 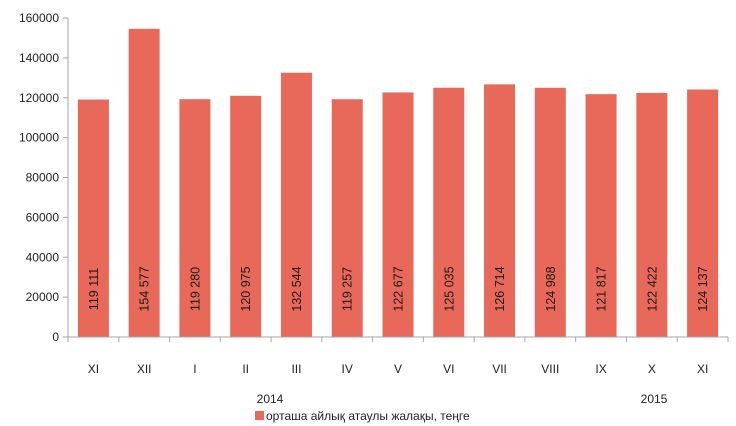 What do you see at coordinates (55, 337) in the screenshot?
I see `y-tick-label: 0` at bounding box center [55, 337].